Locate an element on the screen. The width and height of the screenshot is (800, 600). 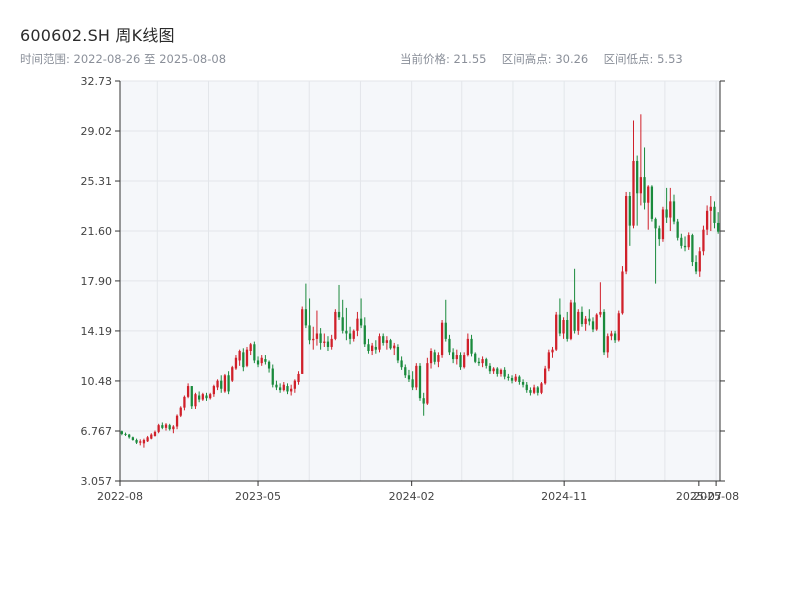
y-tick-label: 6.767 is located at coordinates (97, 431).